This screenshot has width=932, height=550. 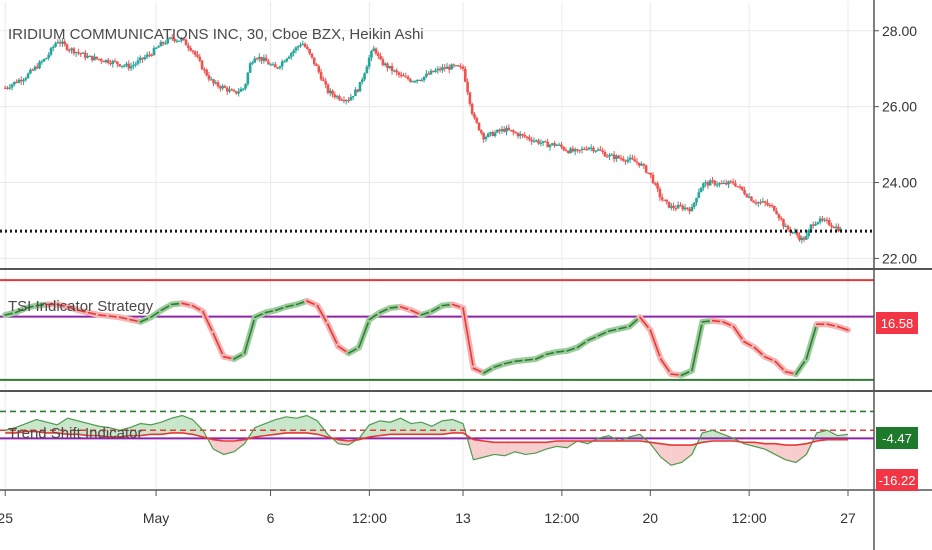 I want to click on time-axis: 25 May 6 12:00 13 12:00 20 12:00 27, so click(x=428, y=508).